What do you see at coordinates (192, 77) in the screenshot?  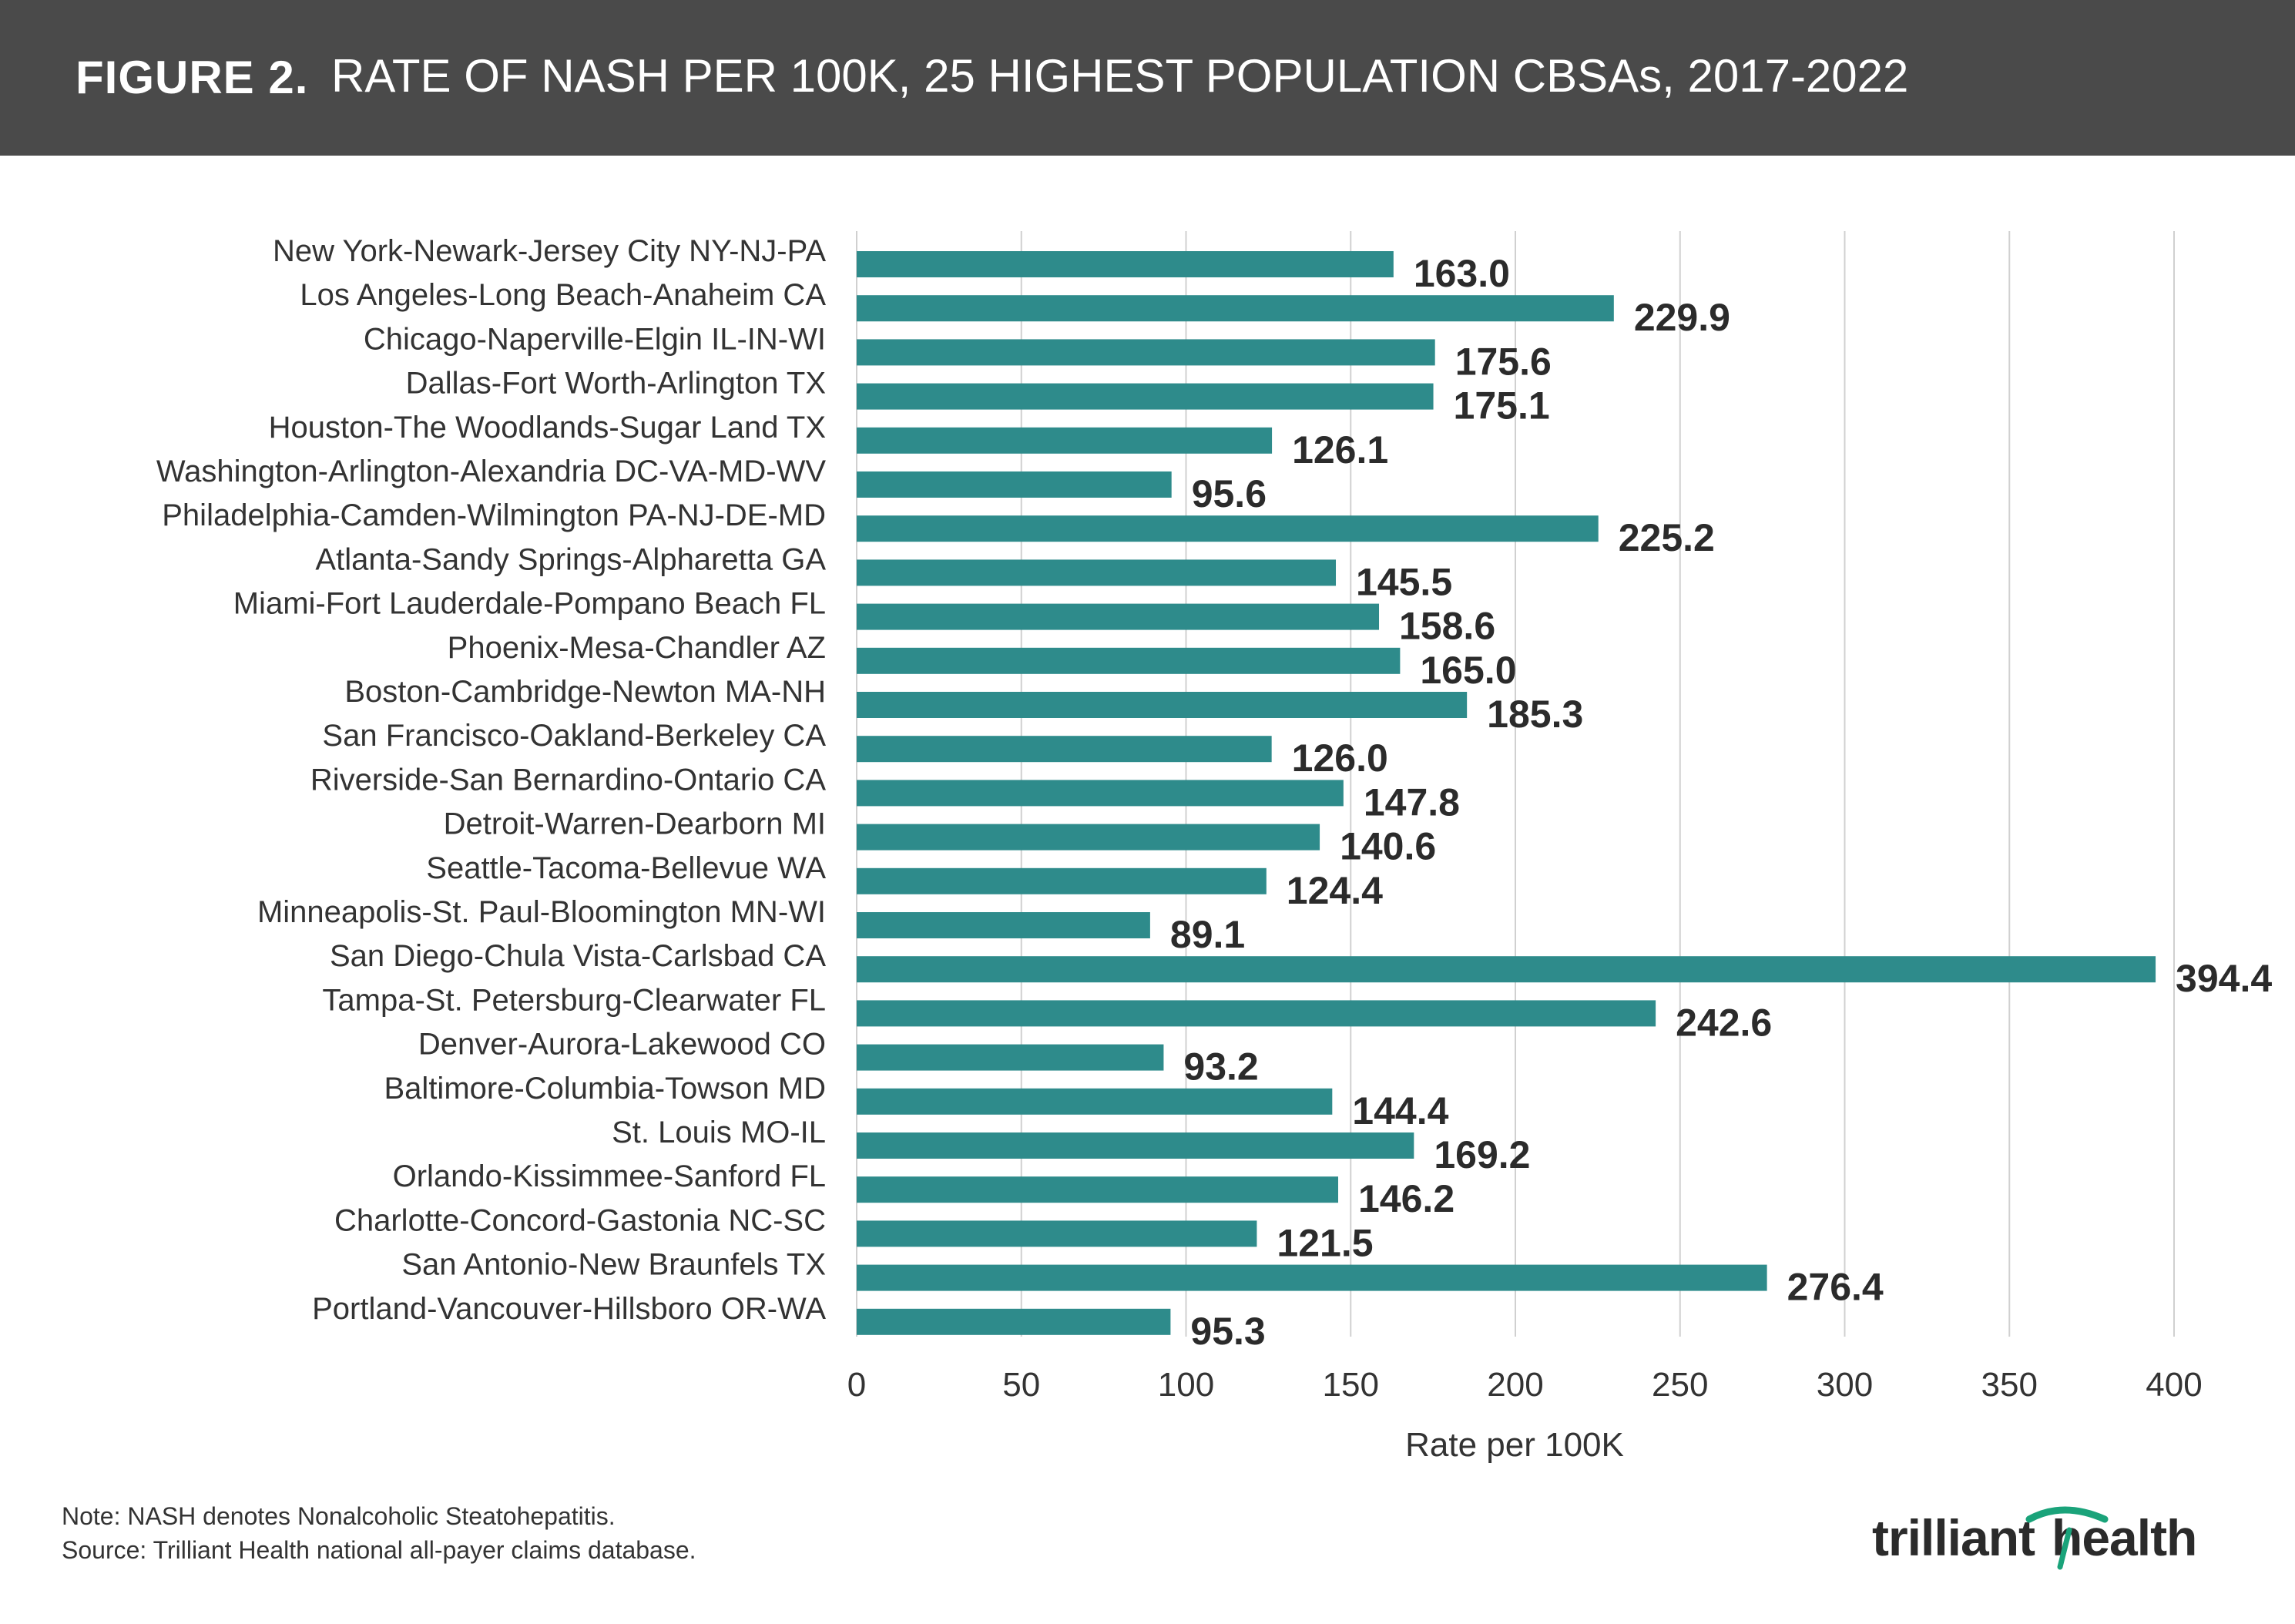 I see `figure-label: FIGURE 2.` at bounding box center [192, 77].